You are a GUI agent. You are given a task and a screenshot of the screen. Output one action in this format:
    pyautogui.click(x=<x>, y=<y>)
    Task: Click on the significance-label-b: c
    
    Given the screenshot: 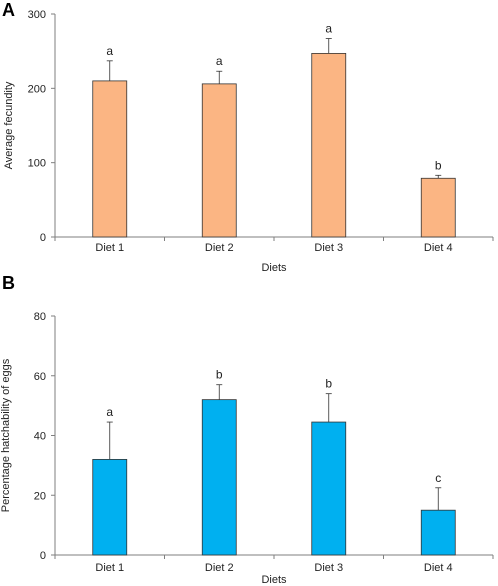 What is the action you would take?
    pyautogui.click(x=438, y=478)
    